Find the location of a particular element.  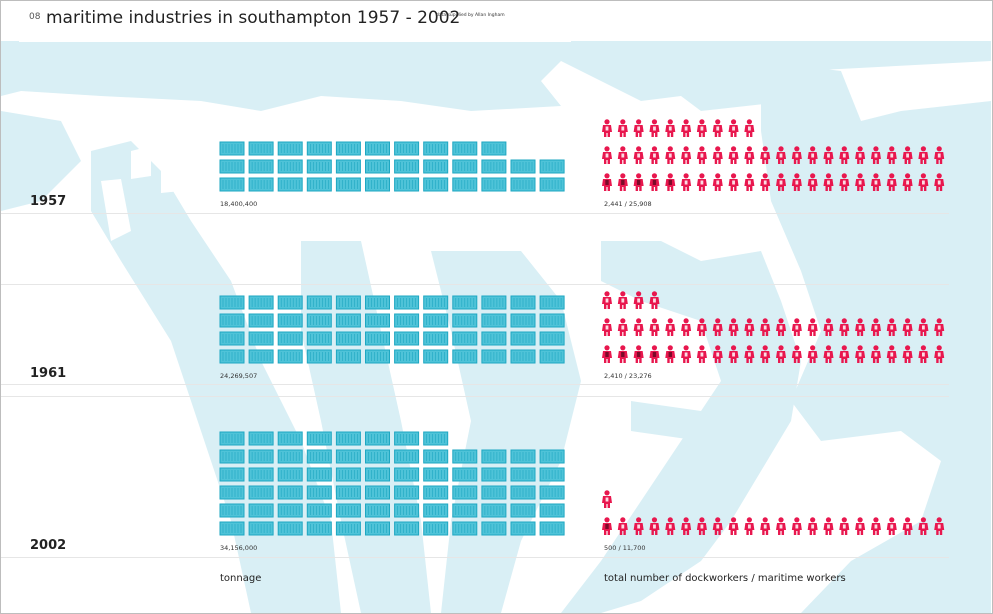

workers-value-1957: 2,441 / 25,908 is located at coordinates (628, 204).